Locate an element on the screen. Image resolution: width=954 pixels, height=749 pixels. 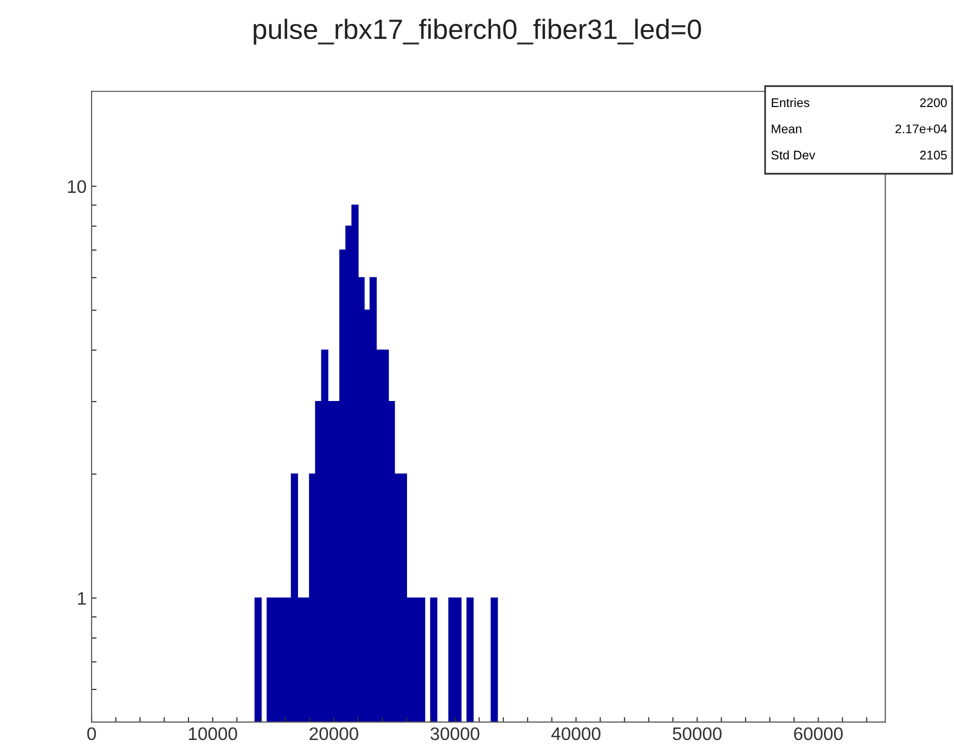
chart-title: pulse_rbx17_fiberch0_fiber31_led=0 is located at coordinates (478, 31).